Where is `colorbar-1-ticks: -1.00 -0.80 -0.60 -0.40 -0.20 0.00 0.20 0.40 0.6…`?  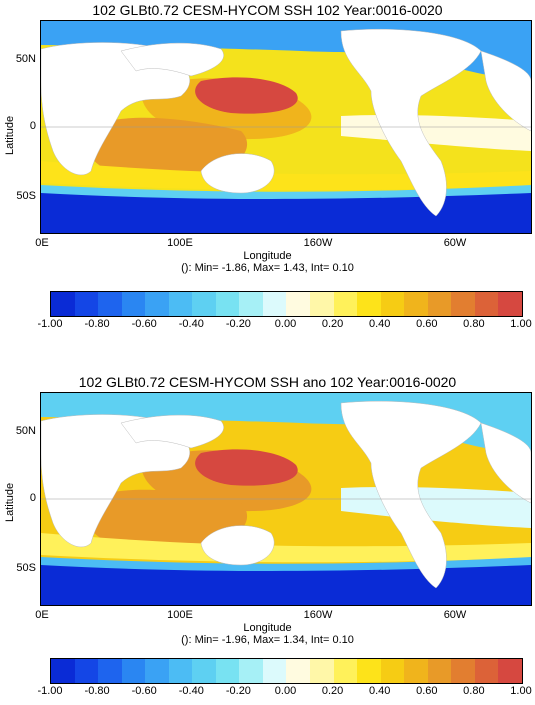
colorbar-1-ticks: -1.00 -0.80 -0.60 -0.40 -0.20 0.00 0.20 0.40 0.6… is located at coordinates (284, 325).